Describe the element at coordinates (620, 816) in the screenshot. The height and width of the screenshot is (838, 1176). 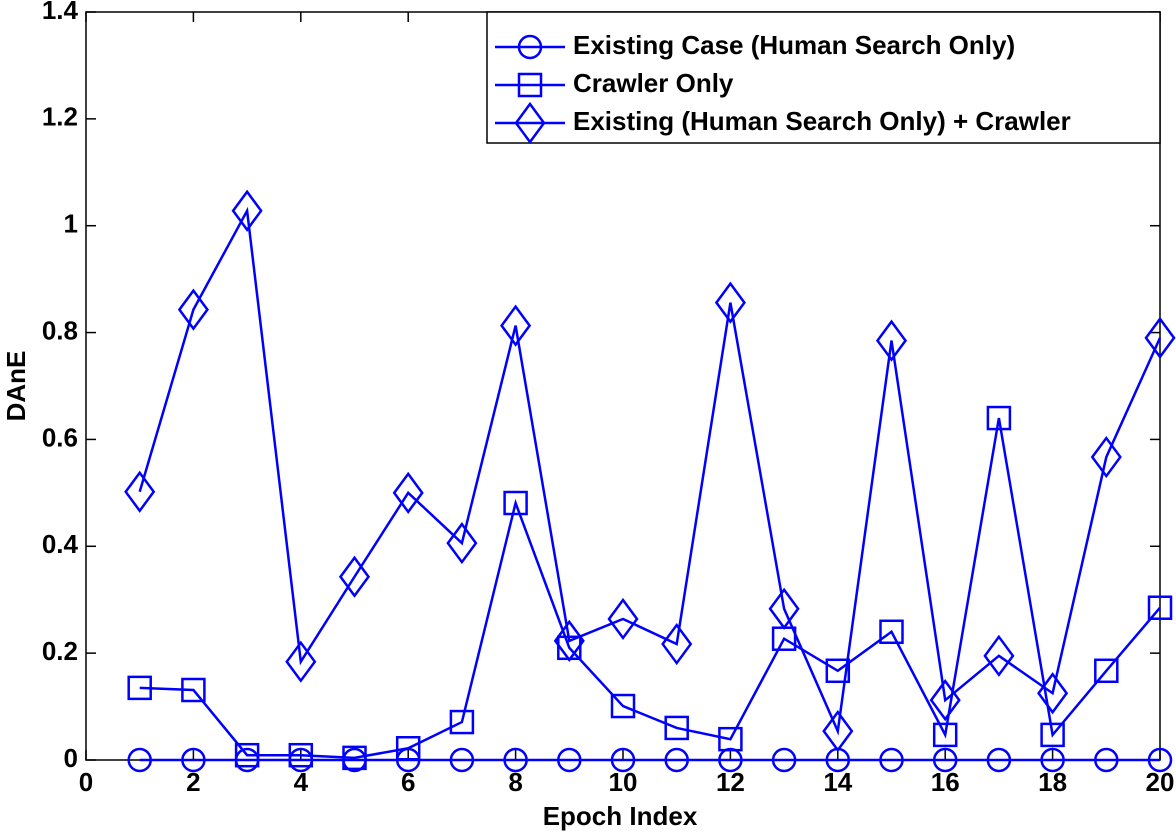
I see `x-axis-label: Epoch Index` at that location.